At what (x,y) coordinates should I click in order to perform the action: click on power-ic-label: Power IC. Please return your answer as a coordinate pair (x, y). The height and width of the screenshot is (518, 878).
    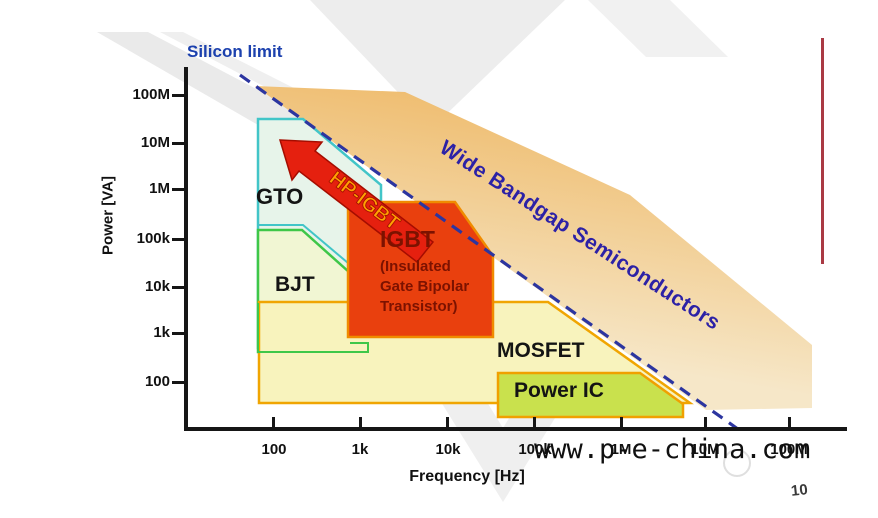
    Looking at the image, I should click on (559, 390).